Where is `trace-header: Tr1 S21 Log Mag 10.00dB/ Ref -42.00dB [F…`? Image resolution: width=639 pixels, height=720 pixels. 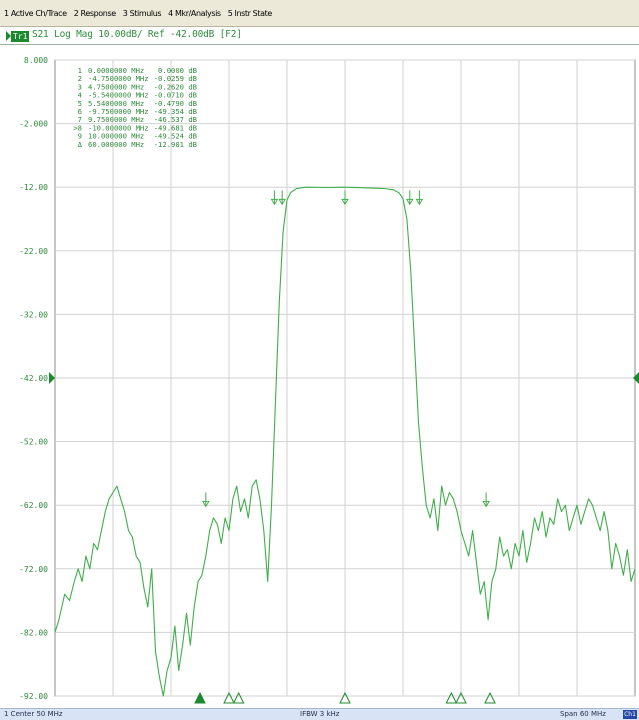
trace-header: Tr1 S21 Log Mag 10.00dB/ Ref -42.00dB [F… is located at coordinates (319, 36).